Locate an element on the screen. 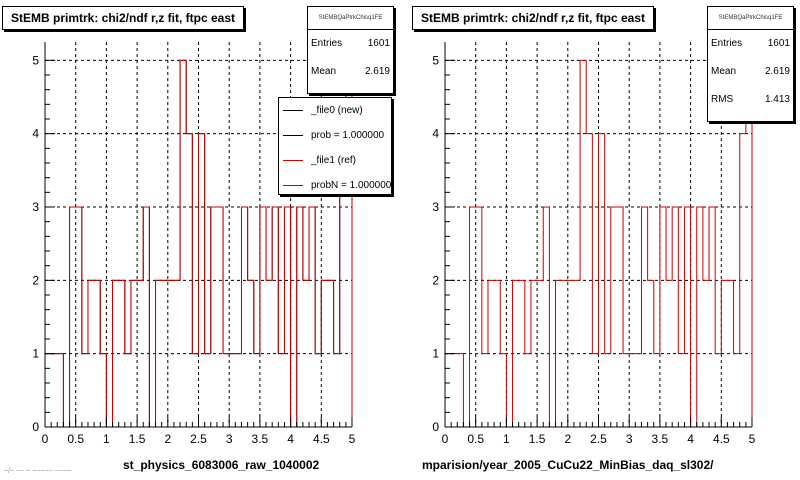  legend-swatch-new is located at coordinates (293, 110).